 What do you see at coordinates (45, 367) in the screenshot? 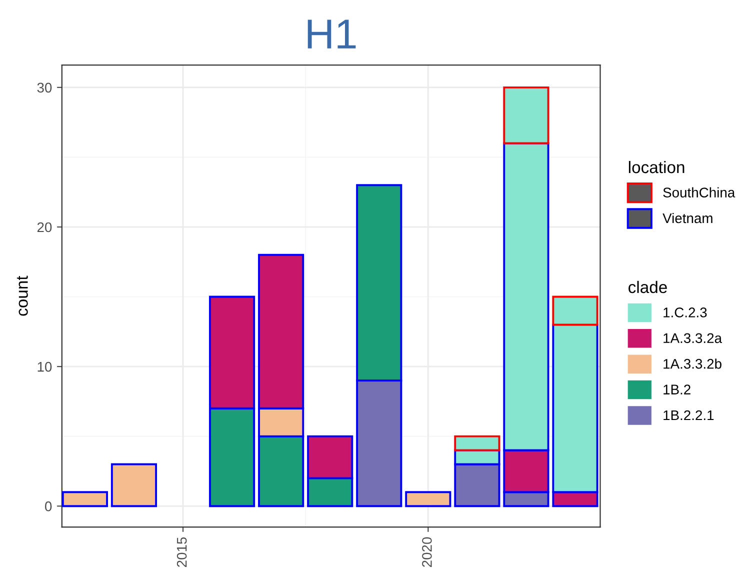
I see `y-tick-label: 10` at bounding box center [45, 367].